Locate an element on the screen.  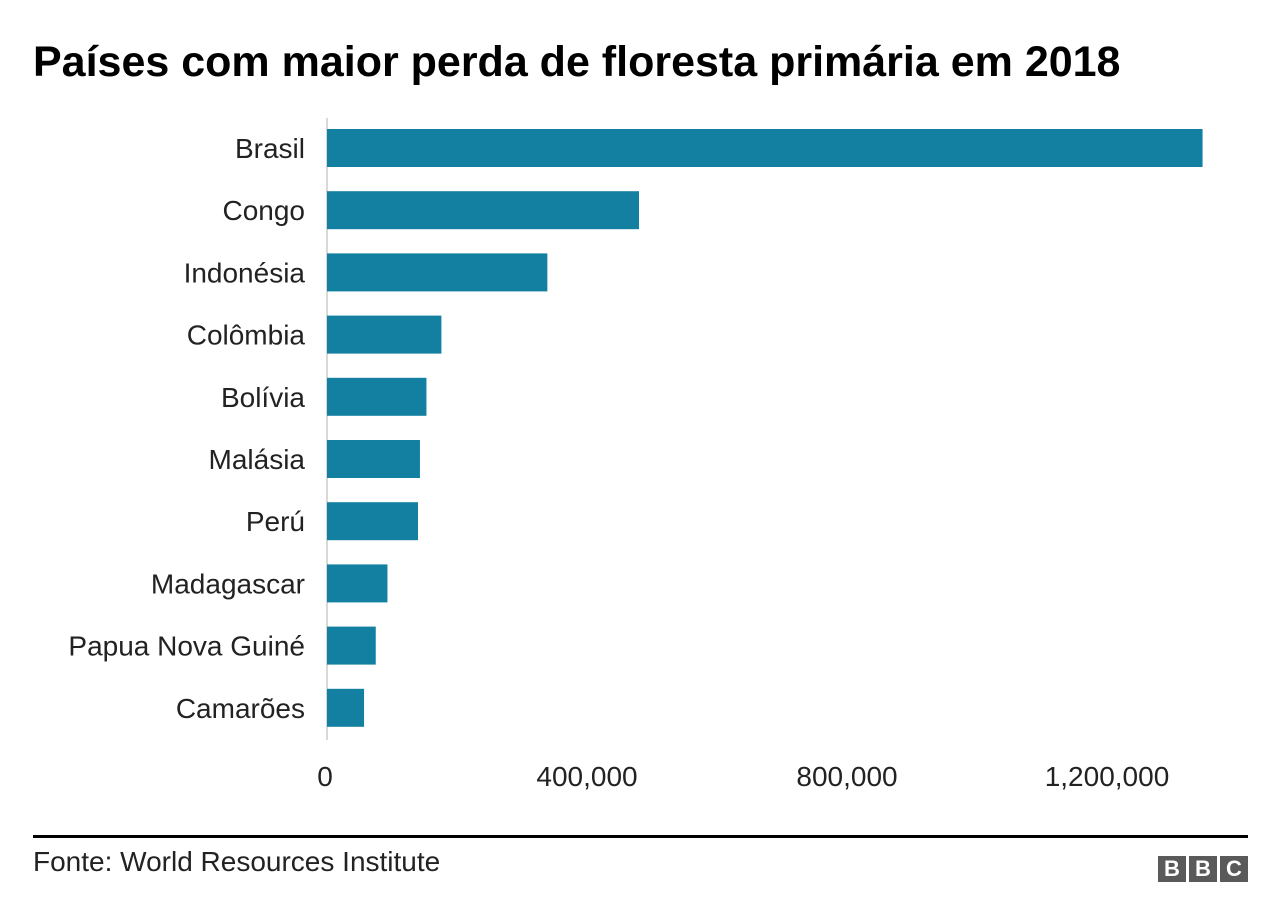
bbc-logo: B B C is located at coordinates (1203, 869).